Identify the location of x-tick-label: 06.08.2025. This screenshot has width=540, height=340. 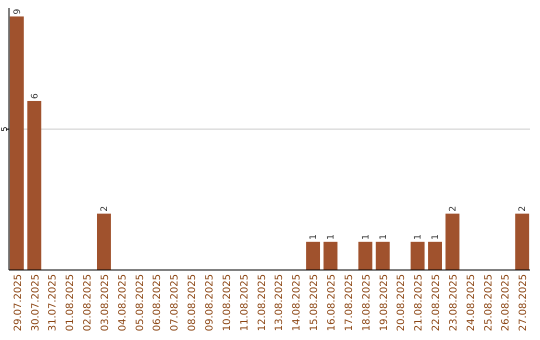
(158, 303).